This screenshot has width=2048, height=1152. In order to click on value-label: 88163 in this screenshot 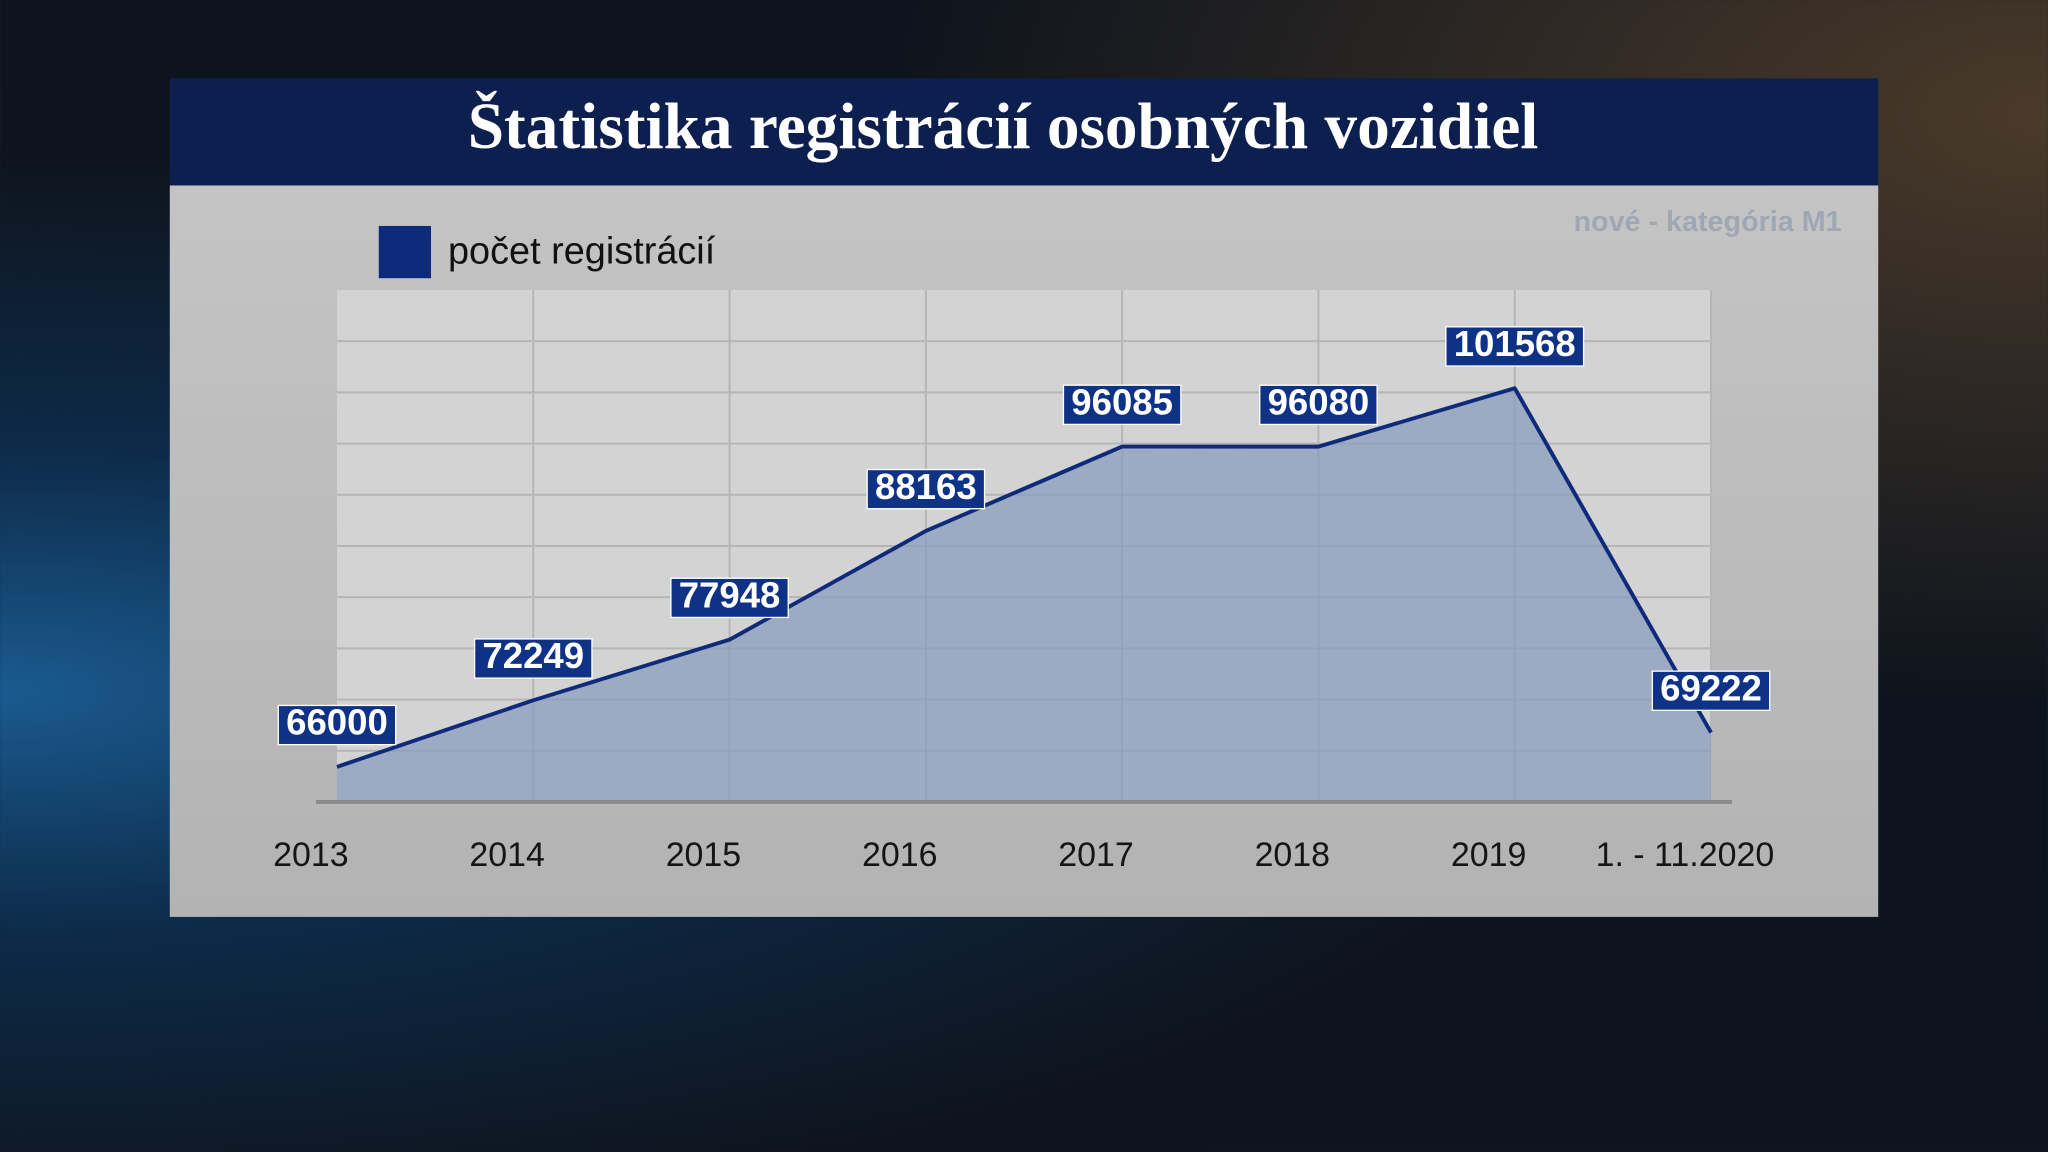, I will do `click(926, 486)`.